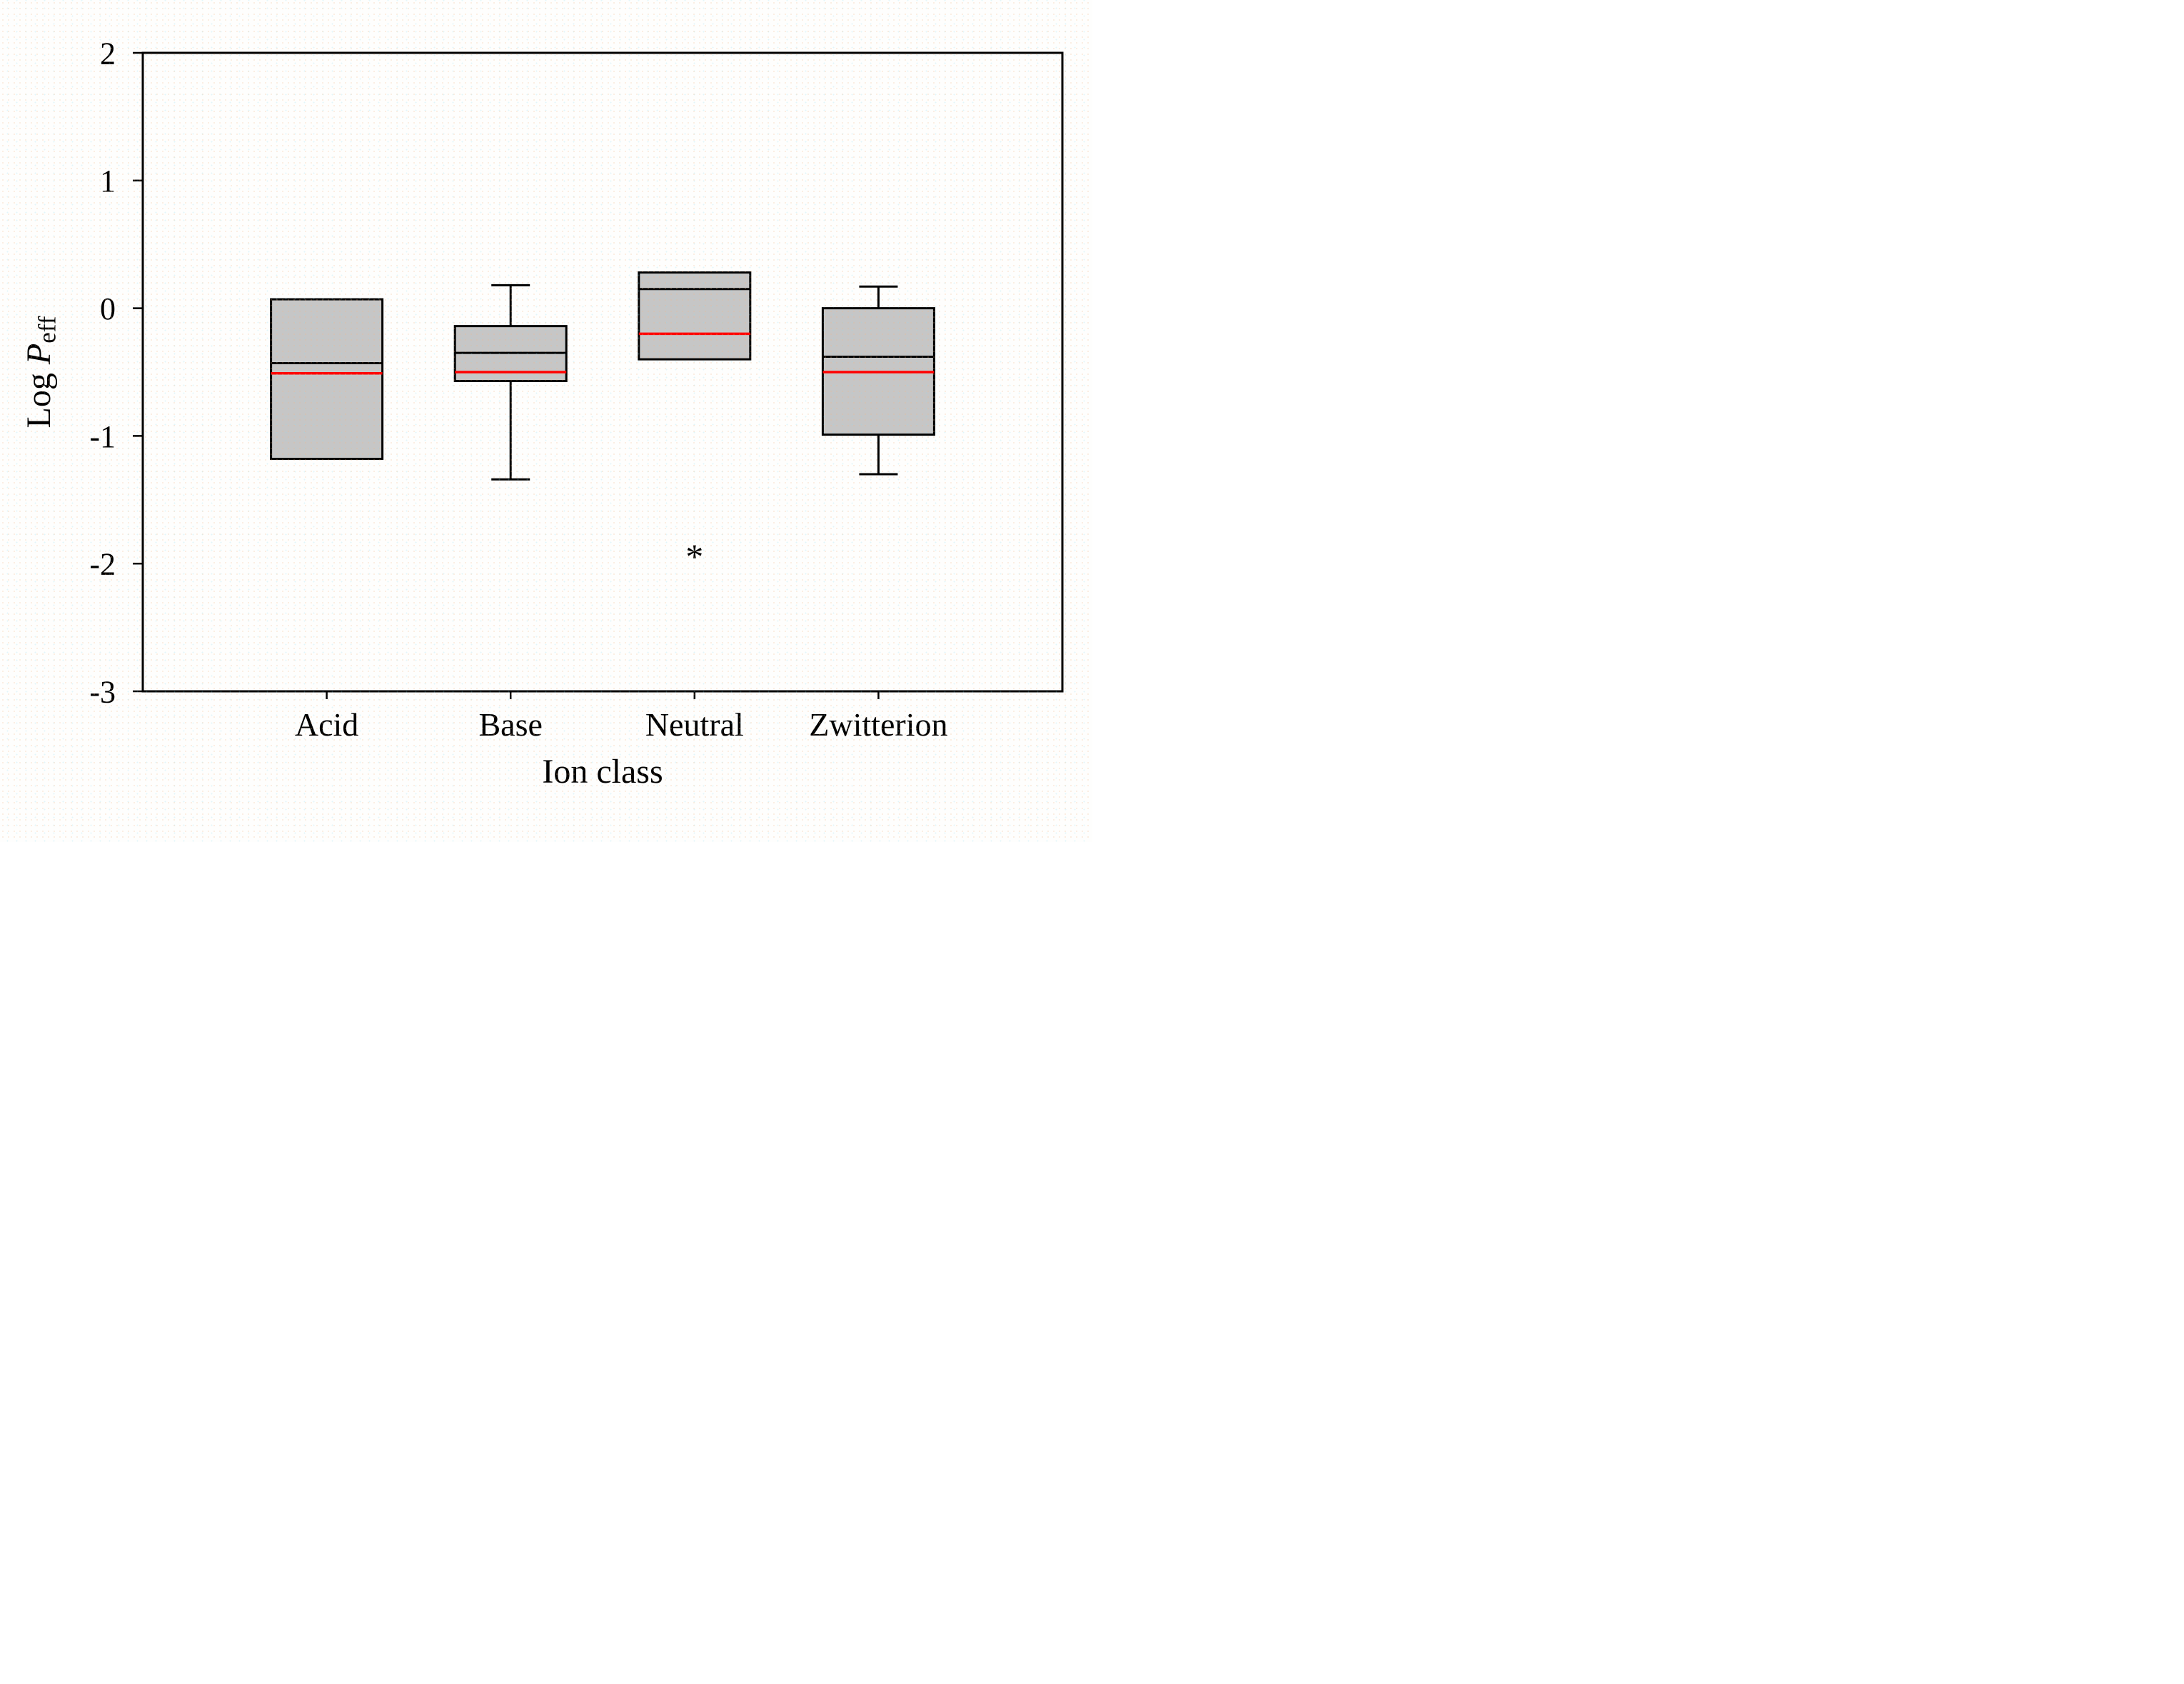 The width and height of the screenshot is (2184, 1684). Describe the element at coordinates (102, 436) in the screenshot. I see `y-tick-label: -1` at that location.